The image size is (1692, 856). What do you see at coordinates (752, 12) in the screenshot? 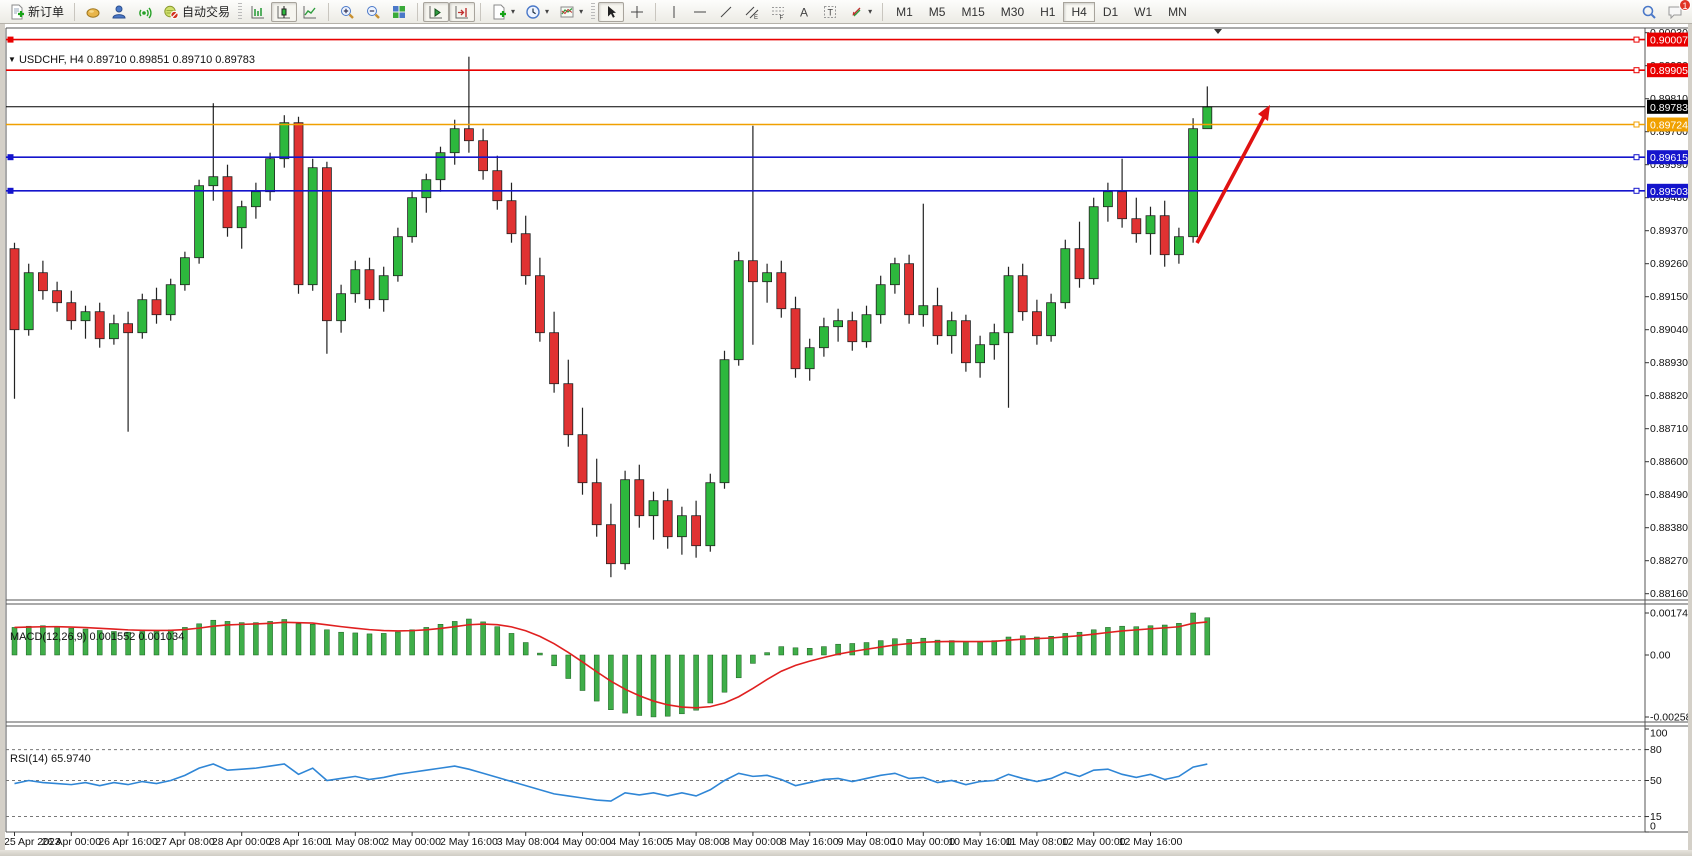
I see `equidistant-channel-tool: E` at bounding box center [752, 12].